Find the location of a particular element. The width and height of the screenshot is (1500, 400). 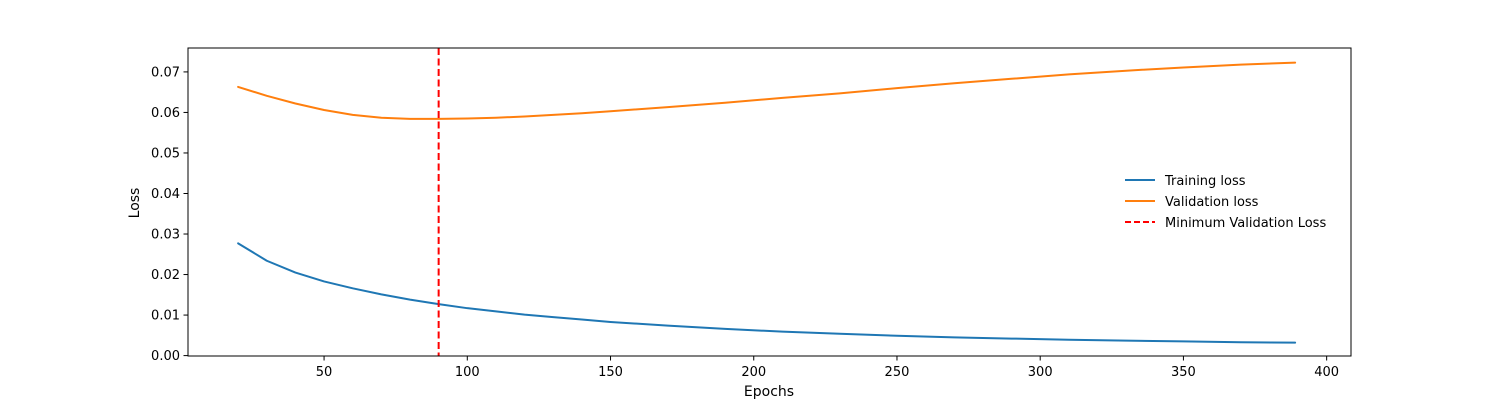

x-tick-label: 250 is located at coordinates (897, 372).